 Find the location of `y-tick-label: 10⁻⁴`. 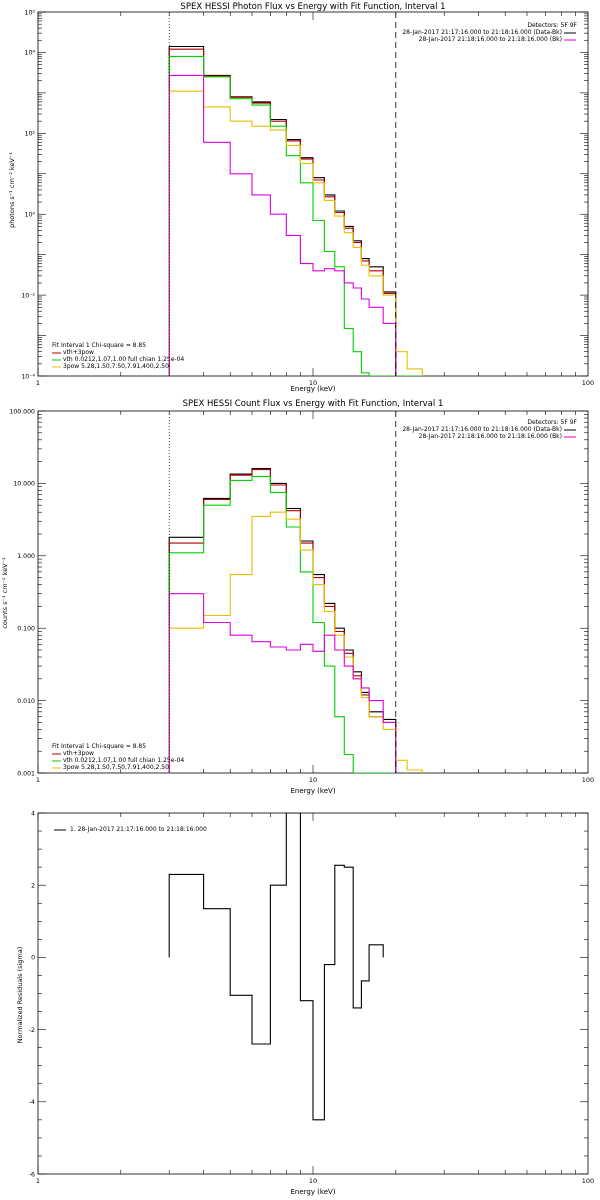

y-tick-label: 10⁻⁴ is located at coordinates (28, 376).